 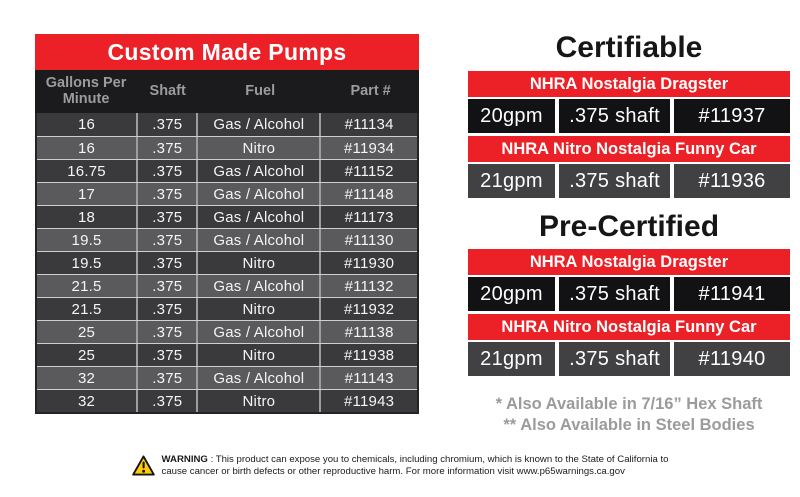 What do you see at coordinates (629, 149) in the screenshot?
I see `class-banner: NHRA Nitro Nostalgia Funny Car` at bounding box center [629, 149].